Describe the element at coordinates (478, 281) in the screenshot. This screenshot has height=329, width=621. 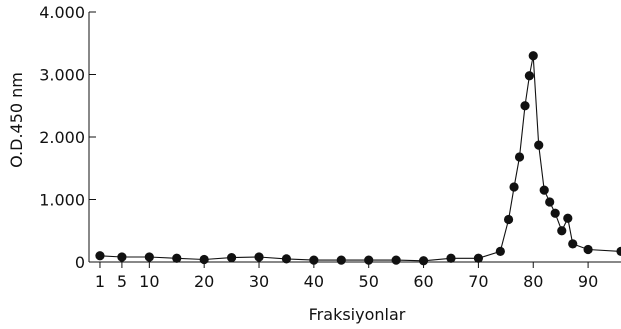
I see `x-tick-label: 70` at that location.